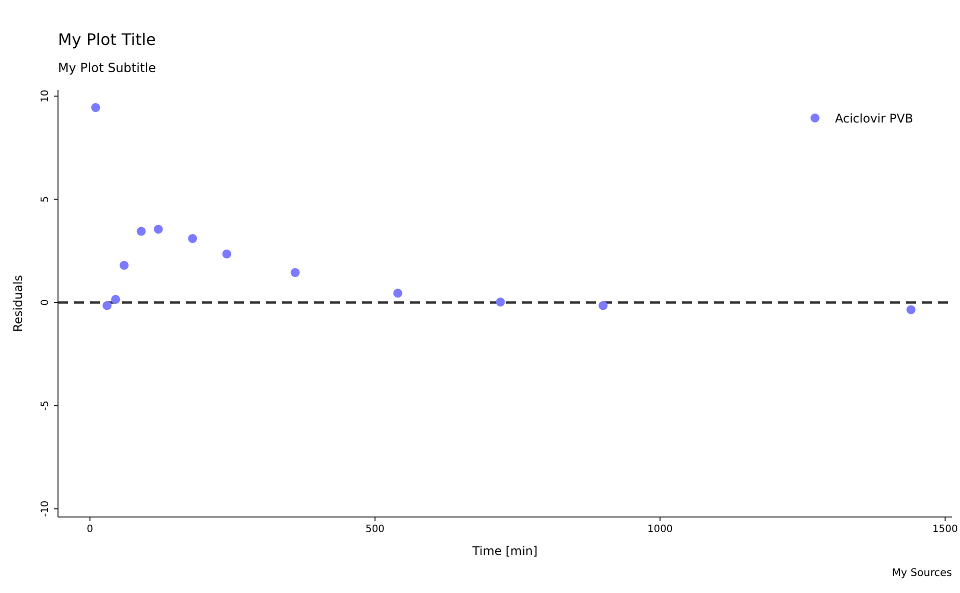 The width and height of the screenshot is (960, 593). Describe the element at coordinates (504, 551) in the screenshot. I see `x-axis-title: Time [min]` at that location.